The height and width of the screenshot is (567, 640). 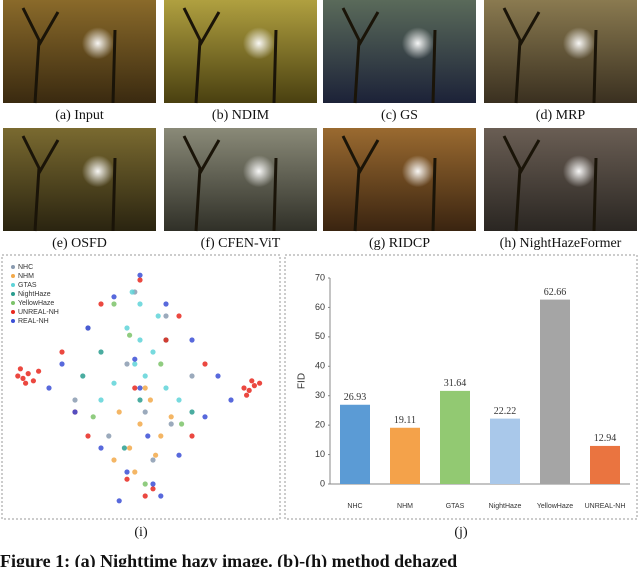 What do you see at coordinates (36, 303) in the screenshot?
I see `legend-label: YellowHaze` at bounding box center [36, 303].